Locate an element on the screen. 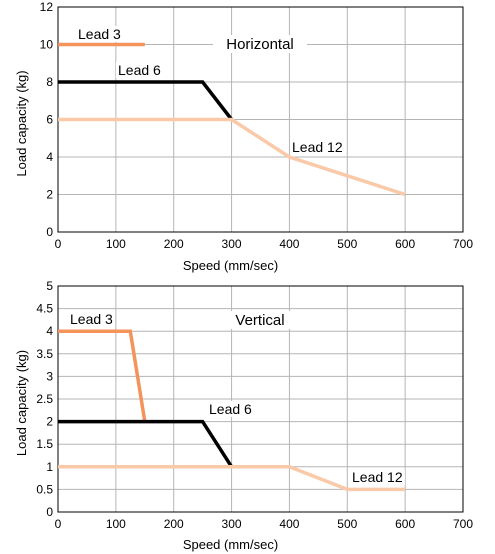 The height and width of the screenshot is (554, 495). y-tick-label: 6 is located at coordinates (49, 120).